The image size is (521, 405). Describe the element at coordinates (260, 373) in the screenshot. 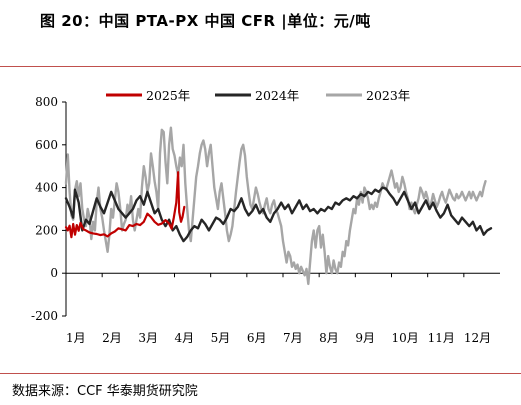

I see `bottom-divider` at that location.